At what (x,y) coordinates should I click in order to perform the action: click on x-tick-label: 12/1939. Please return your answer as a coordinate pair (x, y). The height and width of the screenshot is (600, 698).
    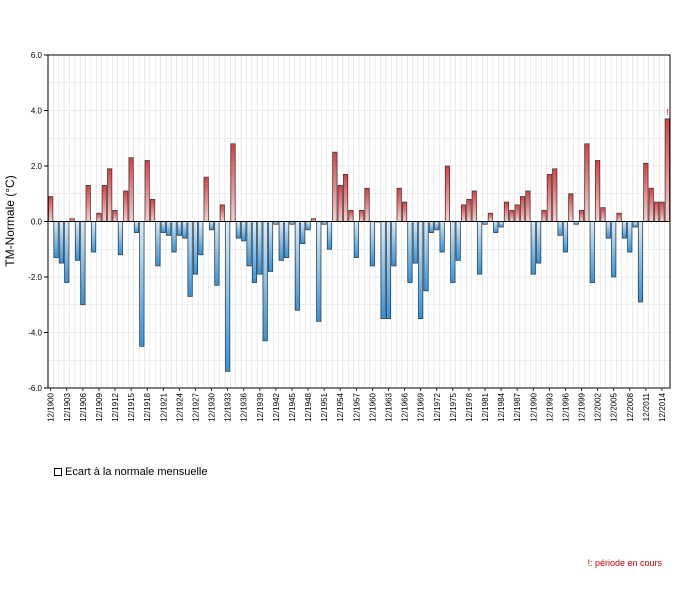
    Looking at the image, I should click on (260, 406).